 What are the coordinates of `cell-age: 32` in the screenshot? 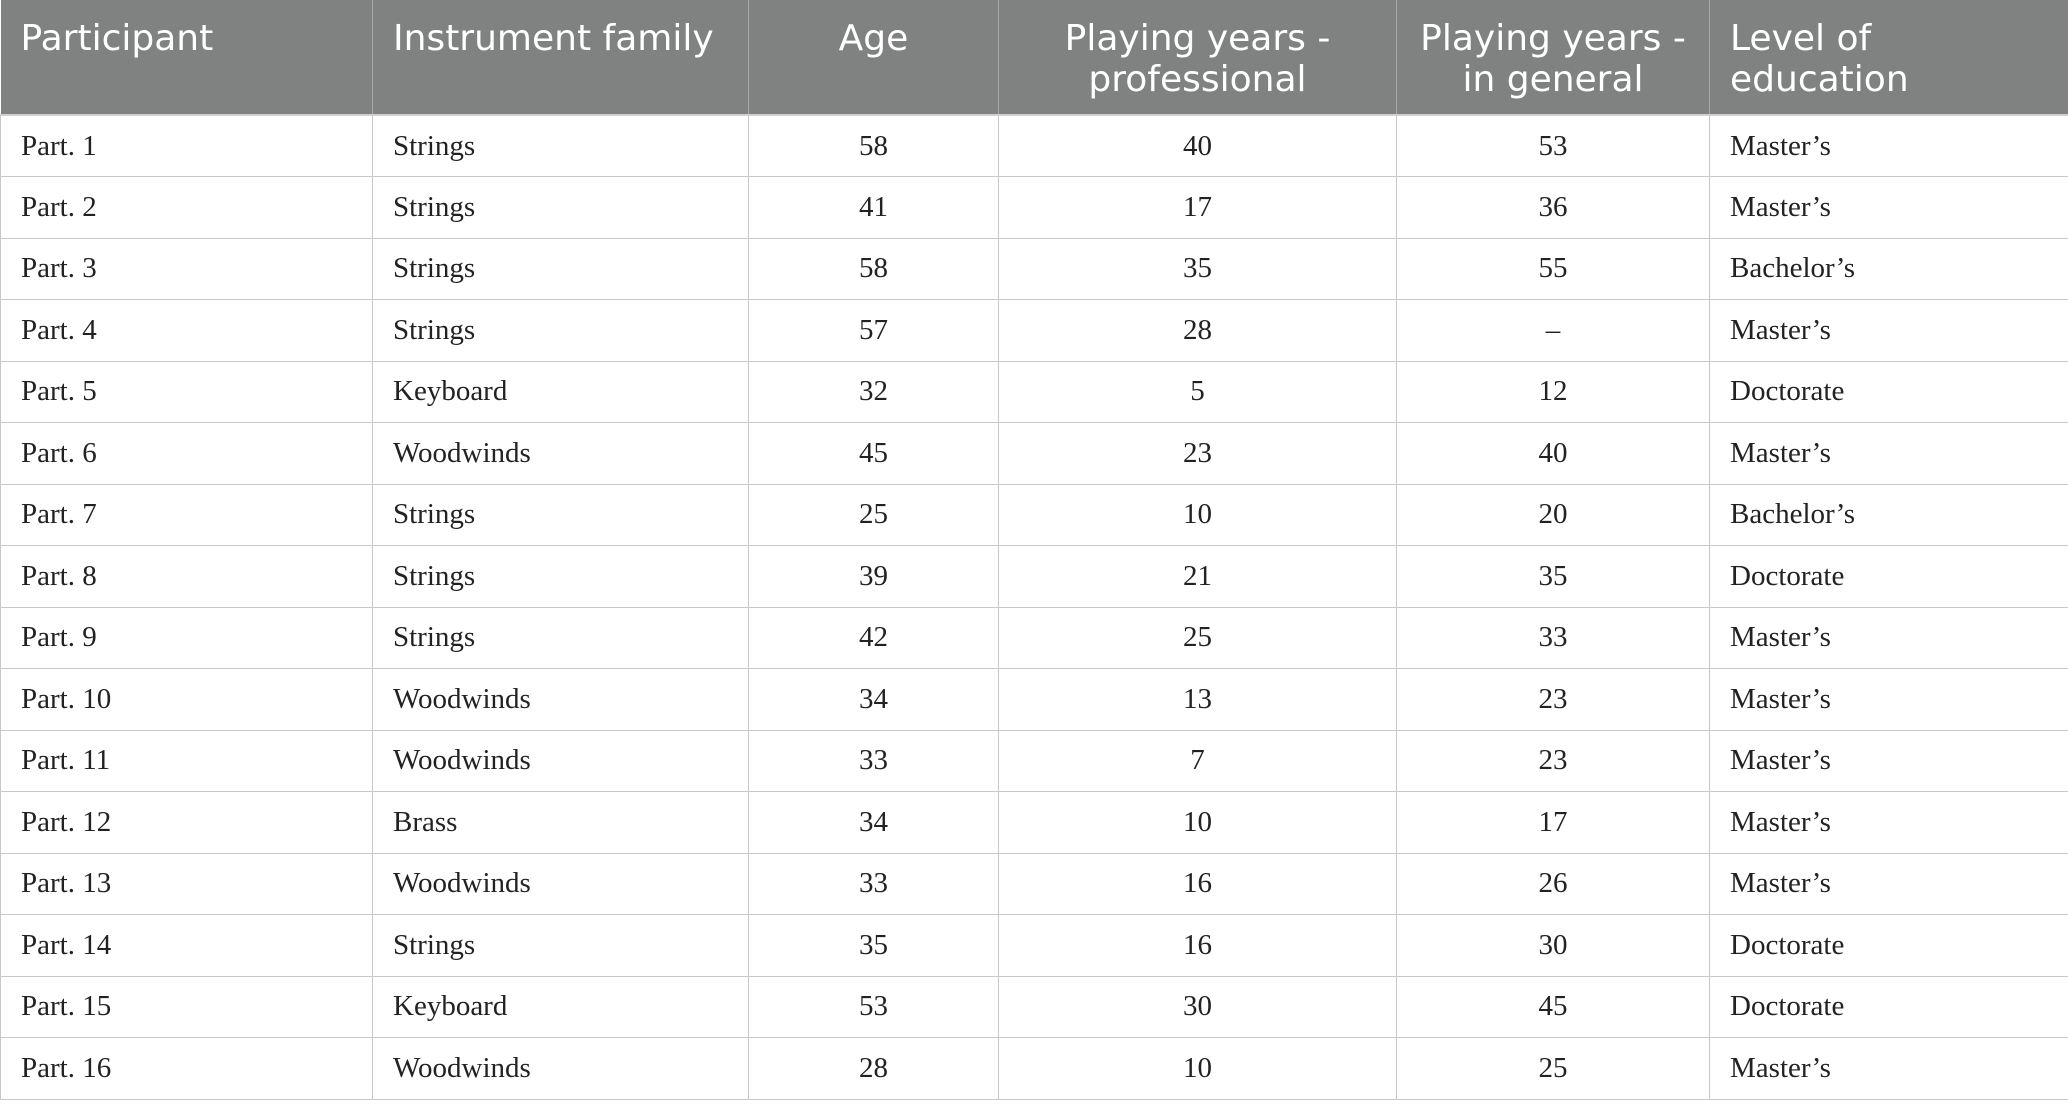 It's located at (873, 392).